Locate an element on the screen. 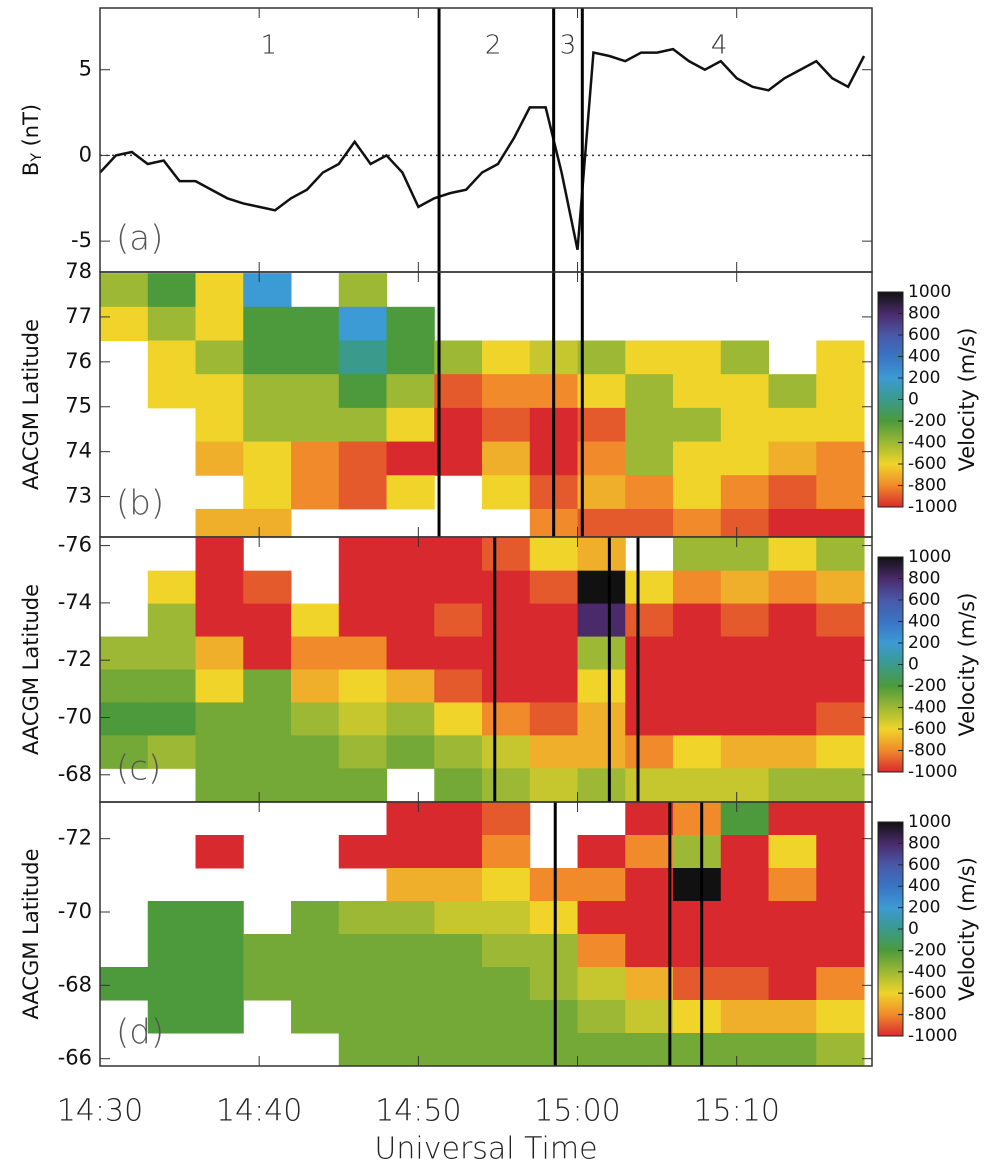  y-axis-label: BY (nT) is located at coordinates (32, 140).